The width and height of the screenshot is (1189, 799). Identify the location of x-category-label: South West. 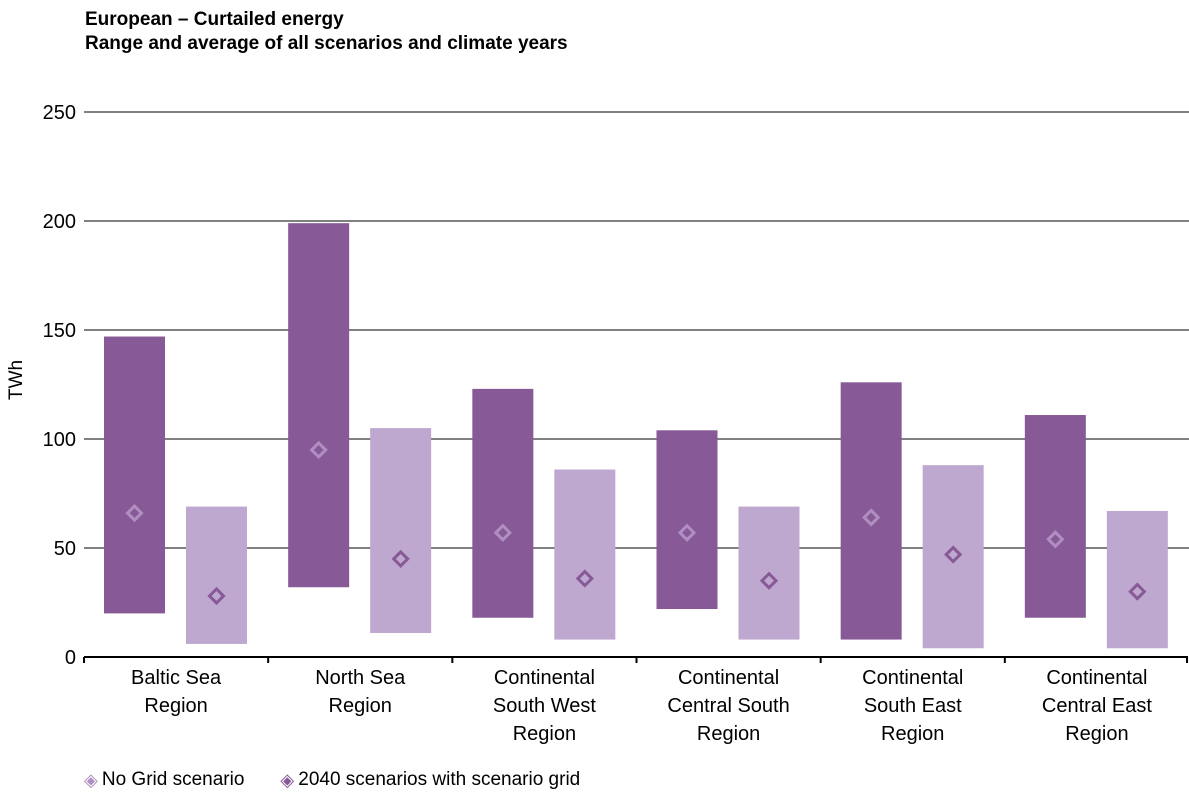
(544, 706).